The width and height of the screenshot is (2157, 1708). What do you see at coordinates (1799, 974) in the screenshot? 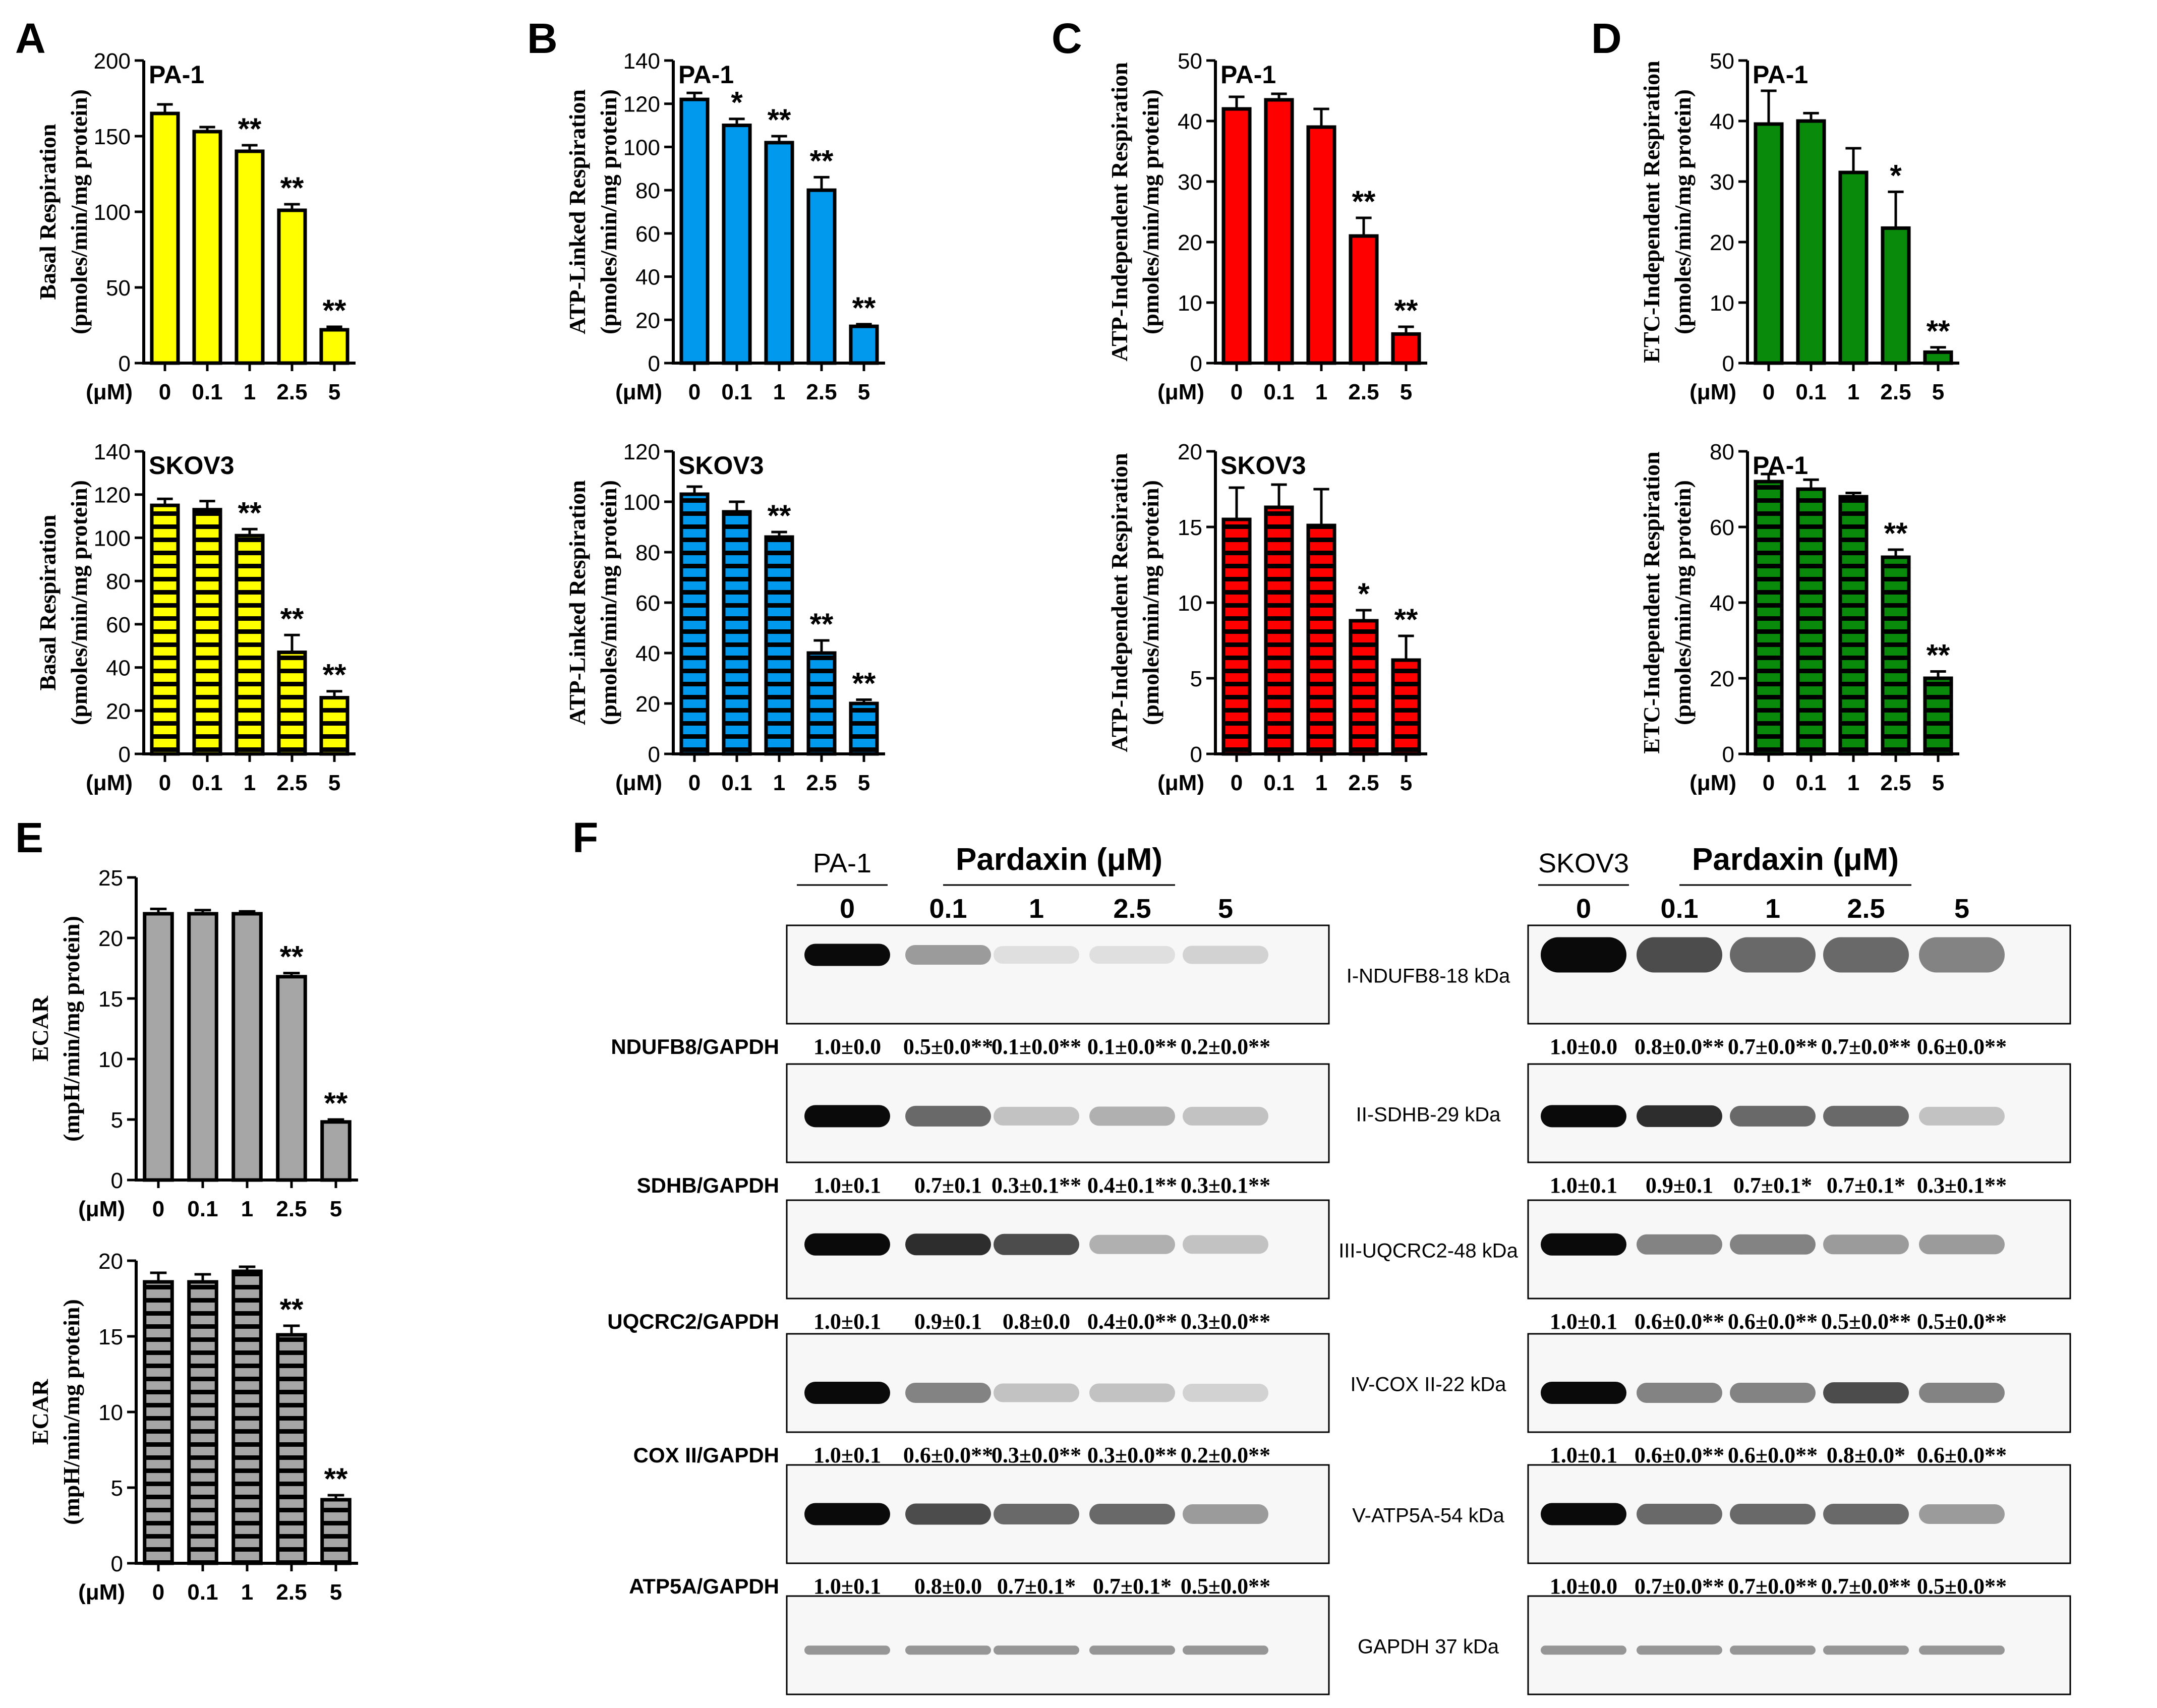
I see `blot-strip-right` at bounding box center [1799, 974].